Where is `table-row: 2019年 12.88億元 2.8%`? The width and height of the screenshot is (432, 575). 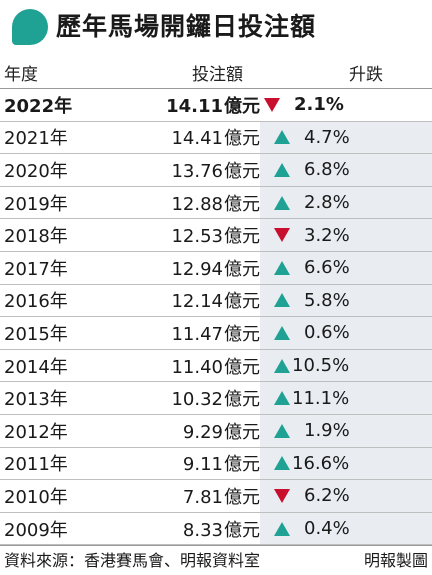
table-row: 2019年 12.88億元 2.8% is located at coordinates (216, 203).